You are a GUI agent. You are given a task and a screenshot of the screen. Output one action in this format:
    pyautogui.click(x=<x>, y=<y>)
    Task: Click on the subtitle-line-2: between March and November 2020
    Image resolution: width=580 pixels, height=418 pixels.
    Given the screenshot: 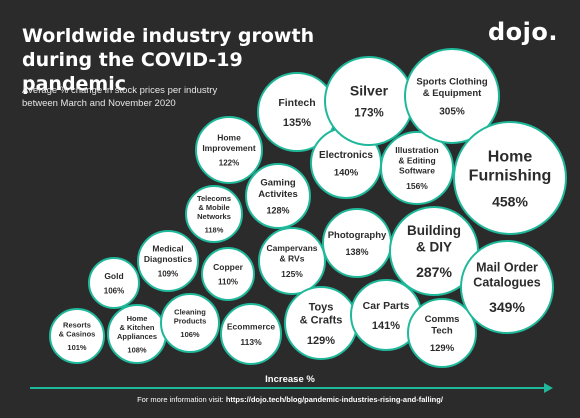 What is the action you would take?
    pyautogui.click(x=99, y=103)
    